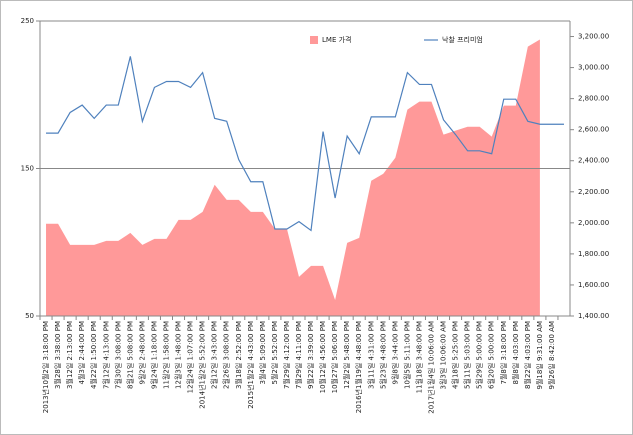 Image resolution: width=633 pixels, height=435 pixels. Describe the element at coordinates (443, 355) in the screenshot. I see `x-tick-label: 3월3일 10:06:00 AM` at that location.